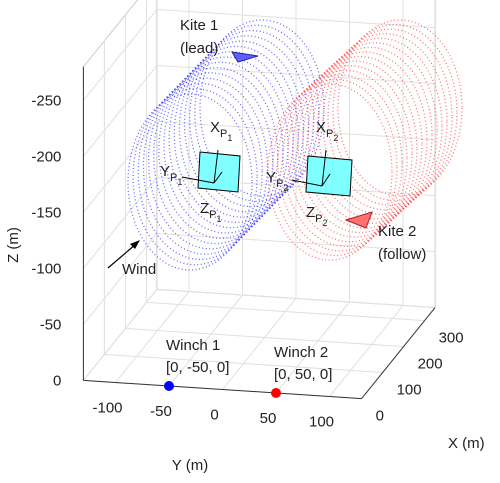 This screenshot has width=500, height=483. I want to click on point-label: [0, 50, 0], so click(303, 374).